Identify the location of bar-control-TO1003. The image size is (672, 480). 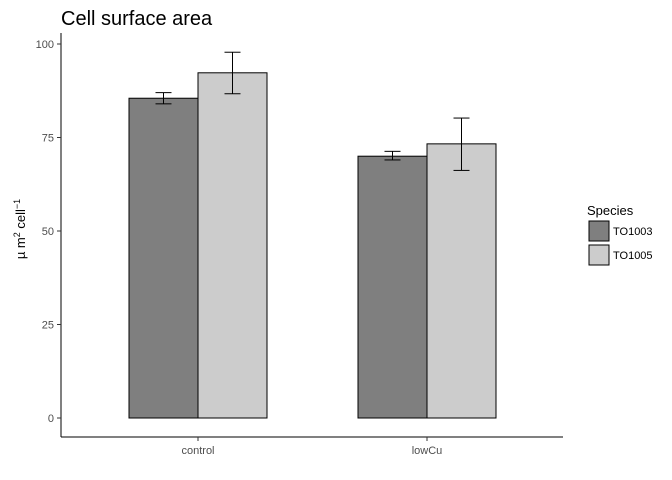
(163, 258).